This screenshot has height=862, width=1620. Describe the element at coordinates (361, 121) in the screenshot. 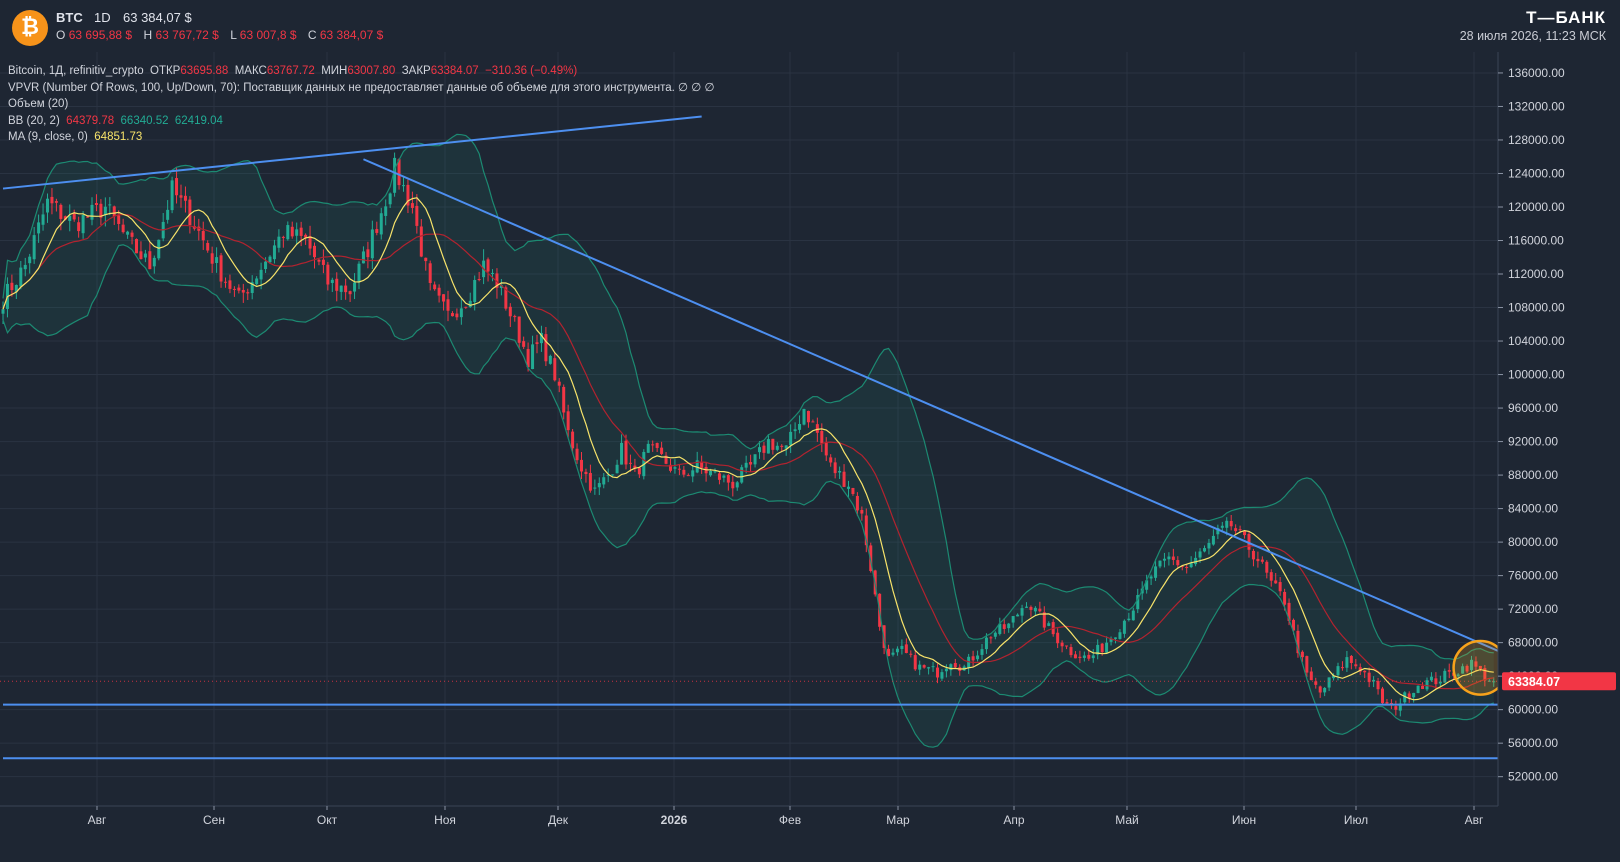

I see `legend-bb: BB (20, 2) 64379.78 66340.52 62419.04` at that location.